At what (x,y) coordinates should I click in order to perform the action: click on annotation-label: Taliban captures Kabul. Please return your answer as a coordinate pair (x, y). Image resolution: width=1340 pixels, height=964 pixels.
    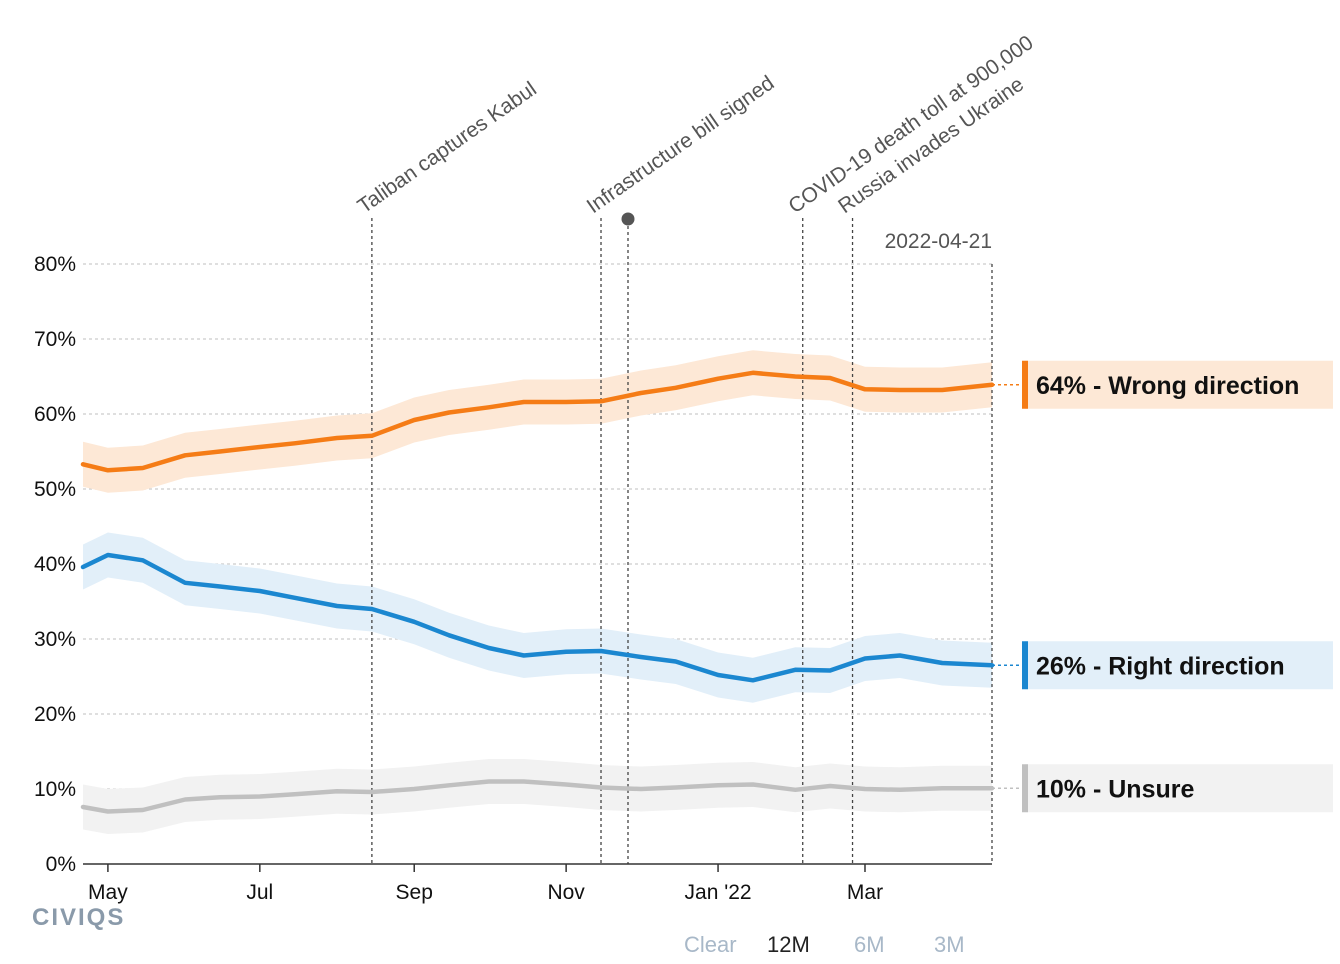
    Looking at the image, I should click on (447, 147).